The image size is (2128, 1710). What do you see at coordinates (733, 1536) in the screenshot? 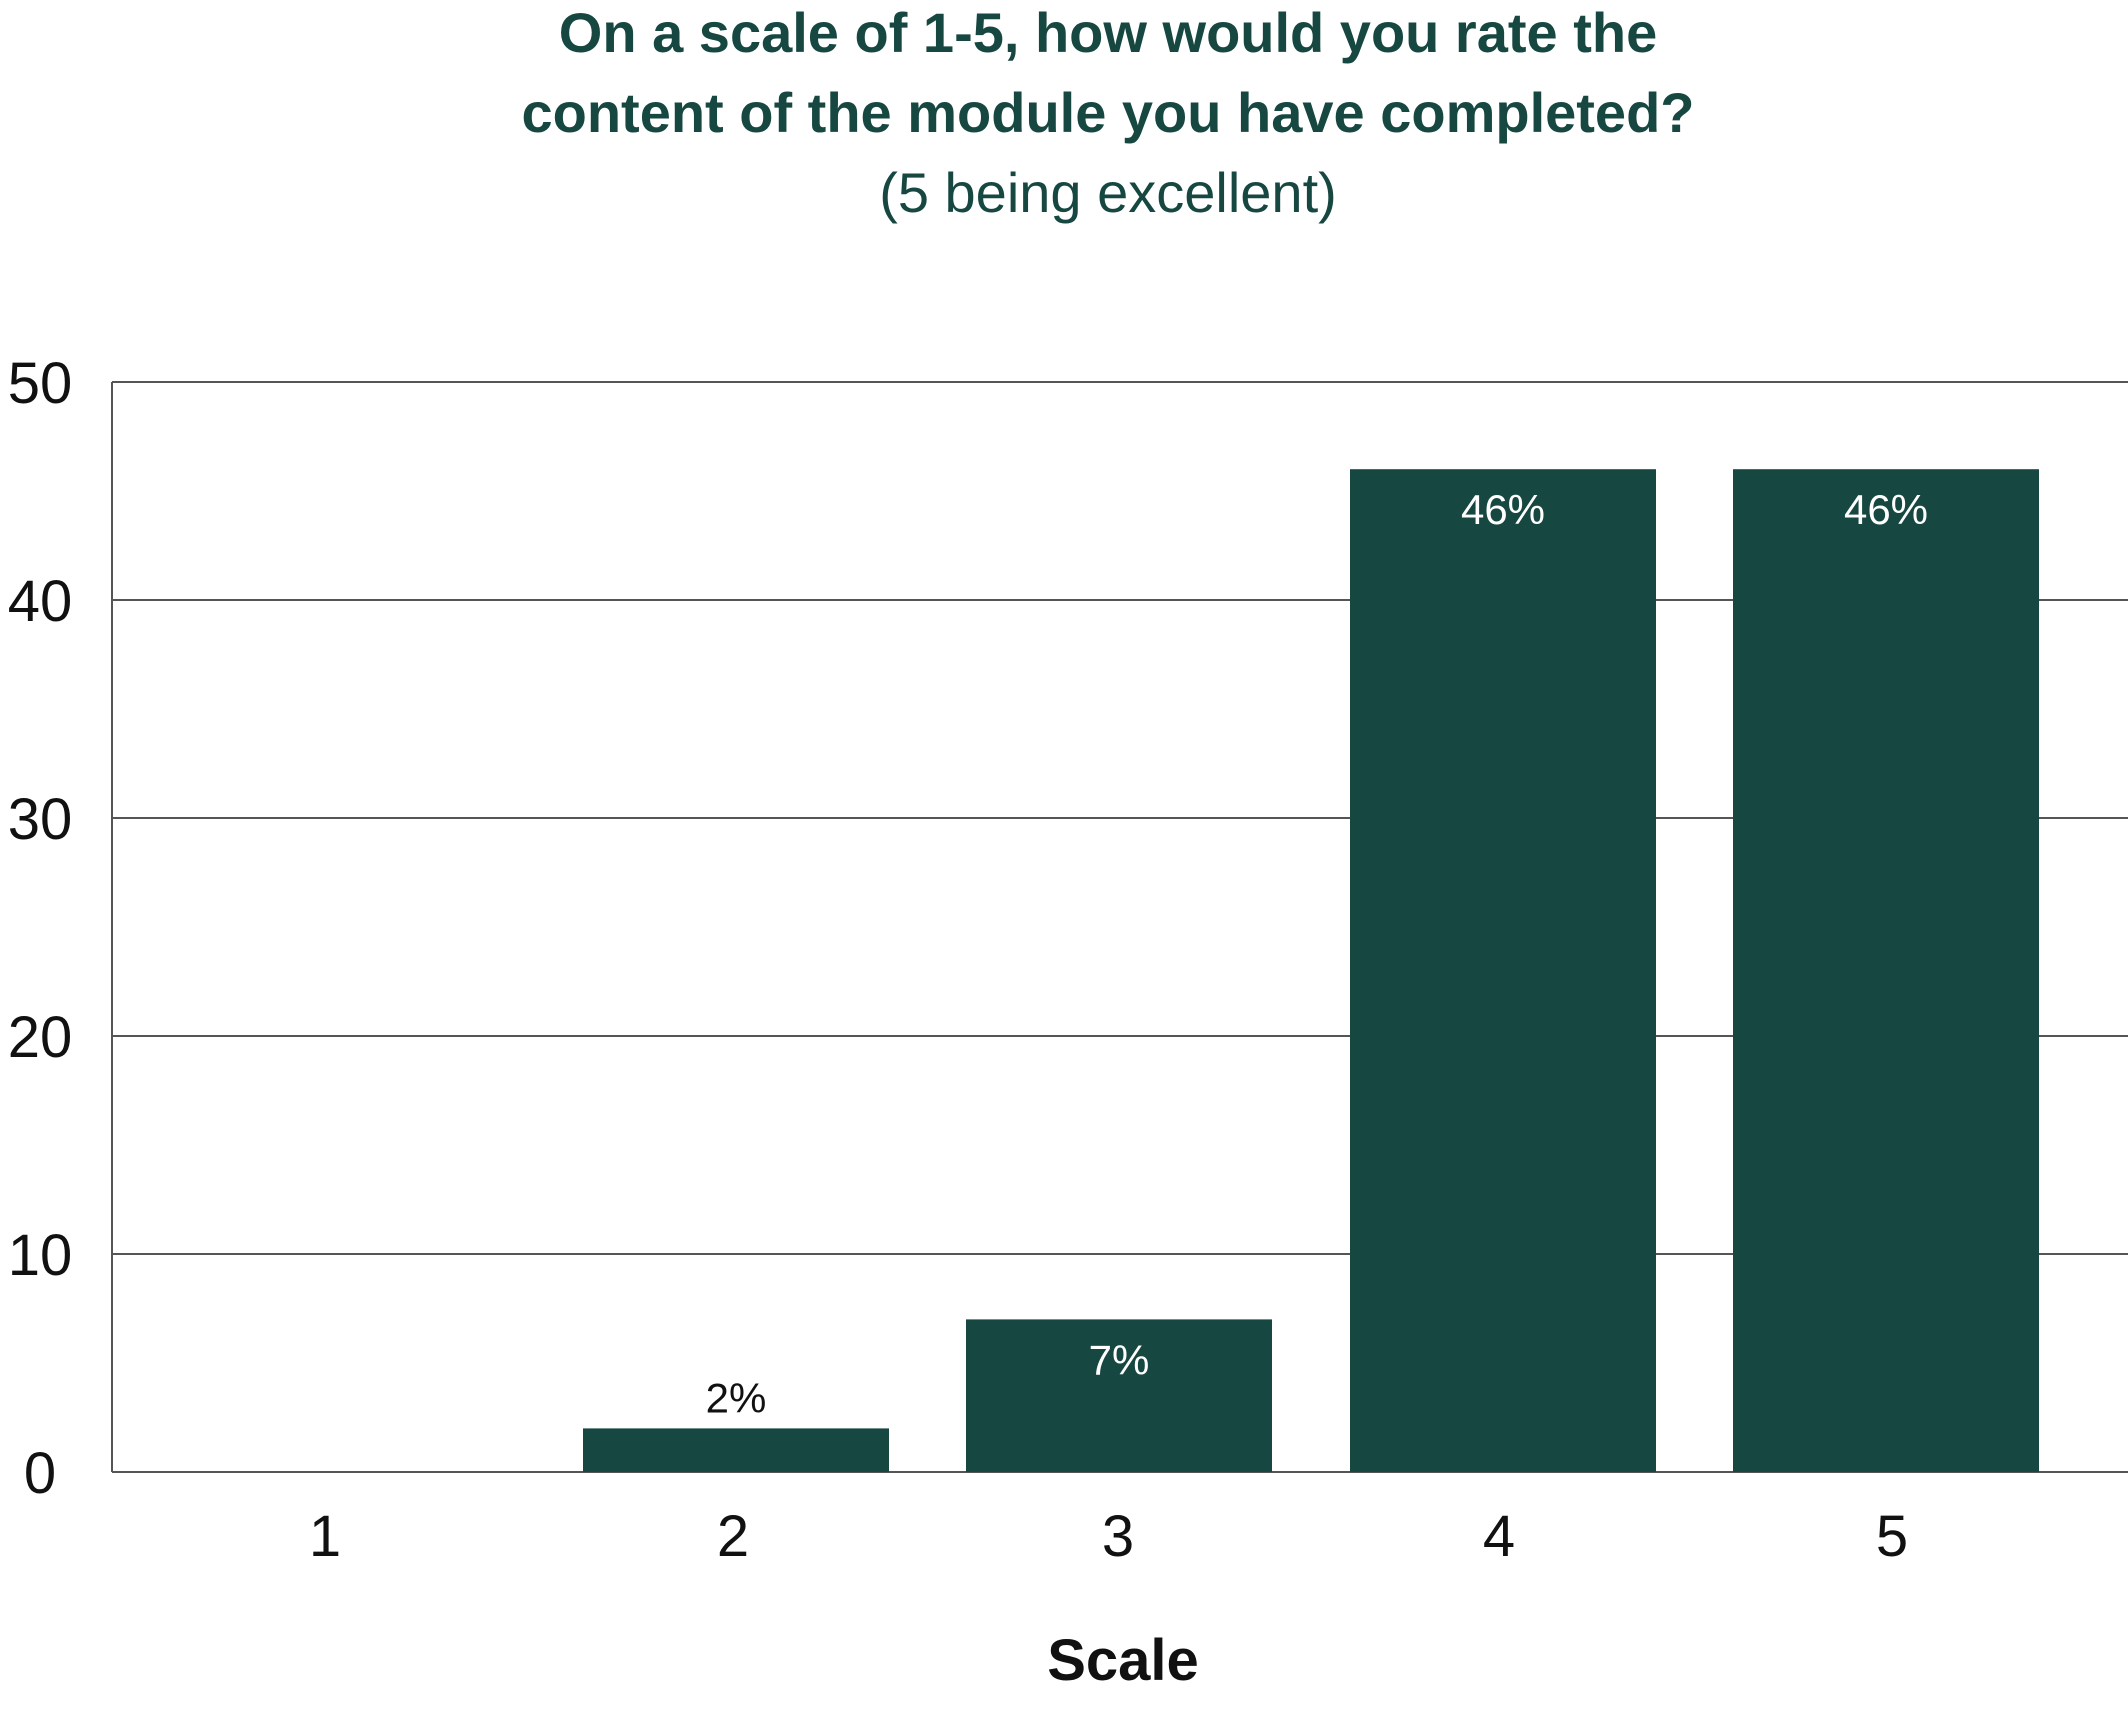
I see `x-tick-label: 2` at bounding box center [733, 1536].